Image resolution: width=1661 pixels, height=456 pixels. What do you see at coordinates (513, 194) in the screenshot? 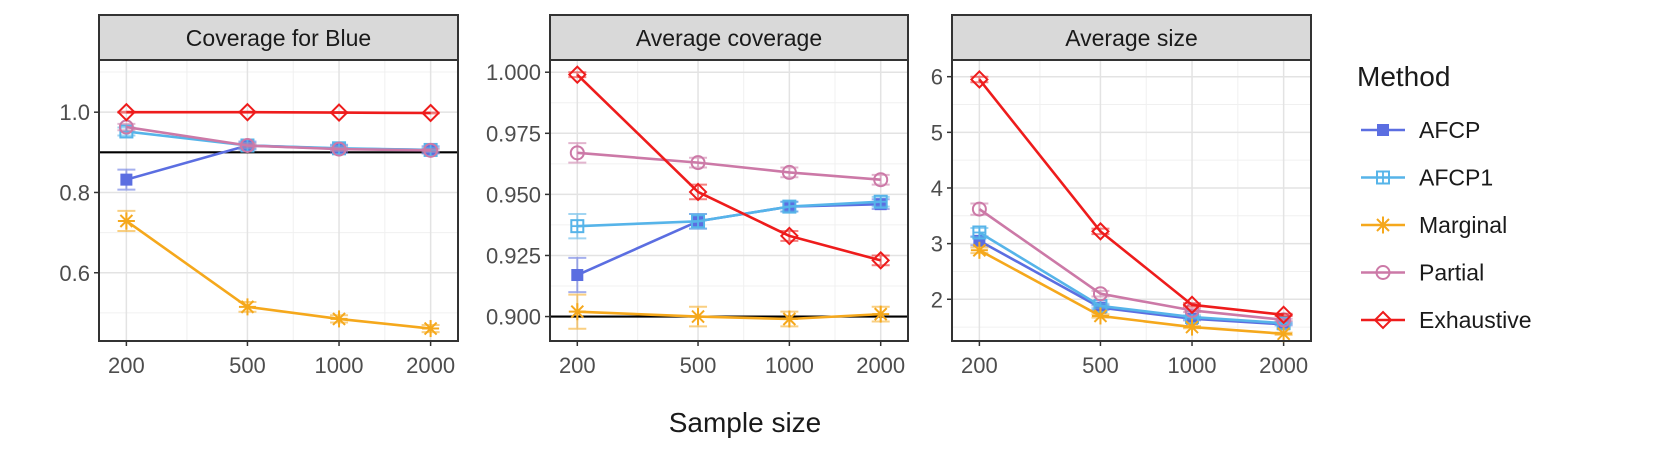
I see `y-tick-label: 0.950` at bounding box center [513, 194].